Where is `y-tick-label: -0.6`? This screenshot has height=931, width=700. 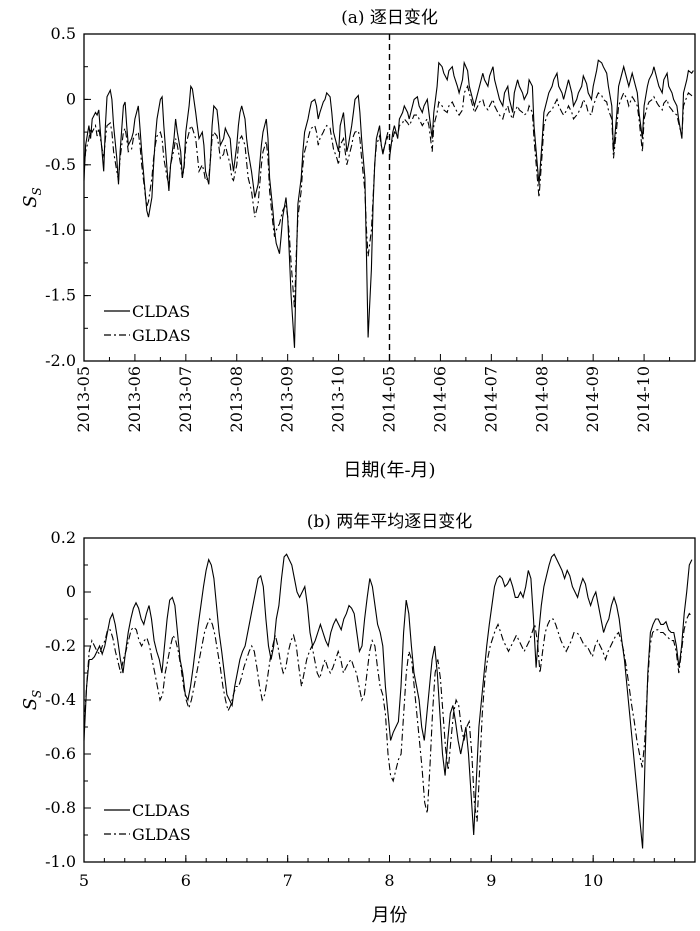
y-tick-label: -0.6 is located at coordinates (60, 753).